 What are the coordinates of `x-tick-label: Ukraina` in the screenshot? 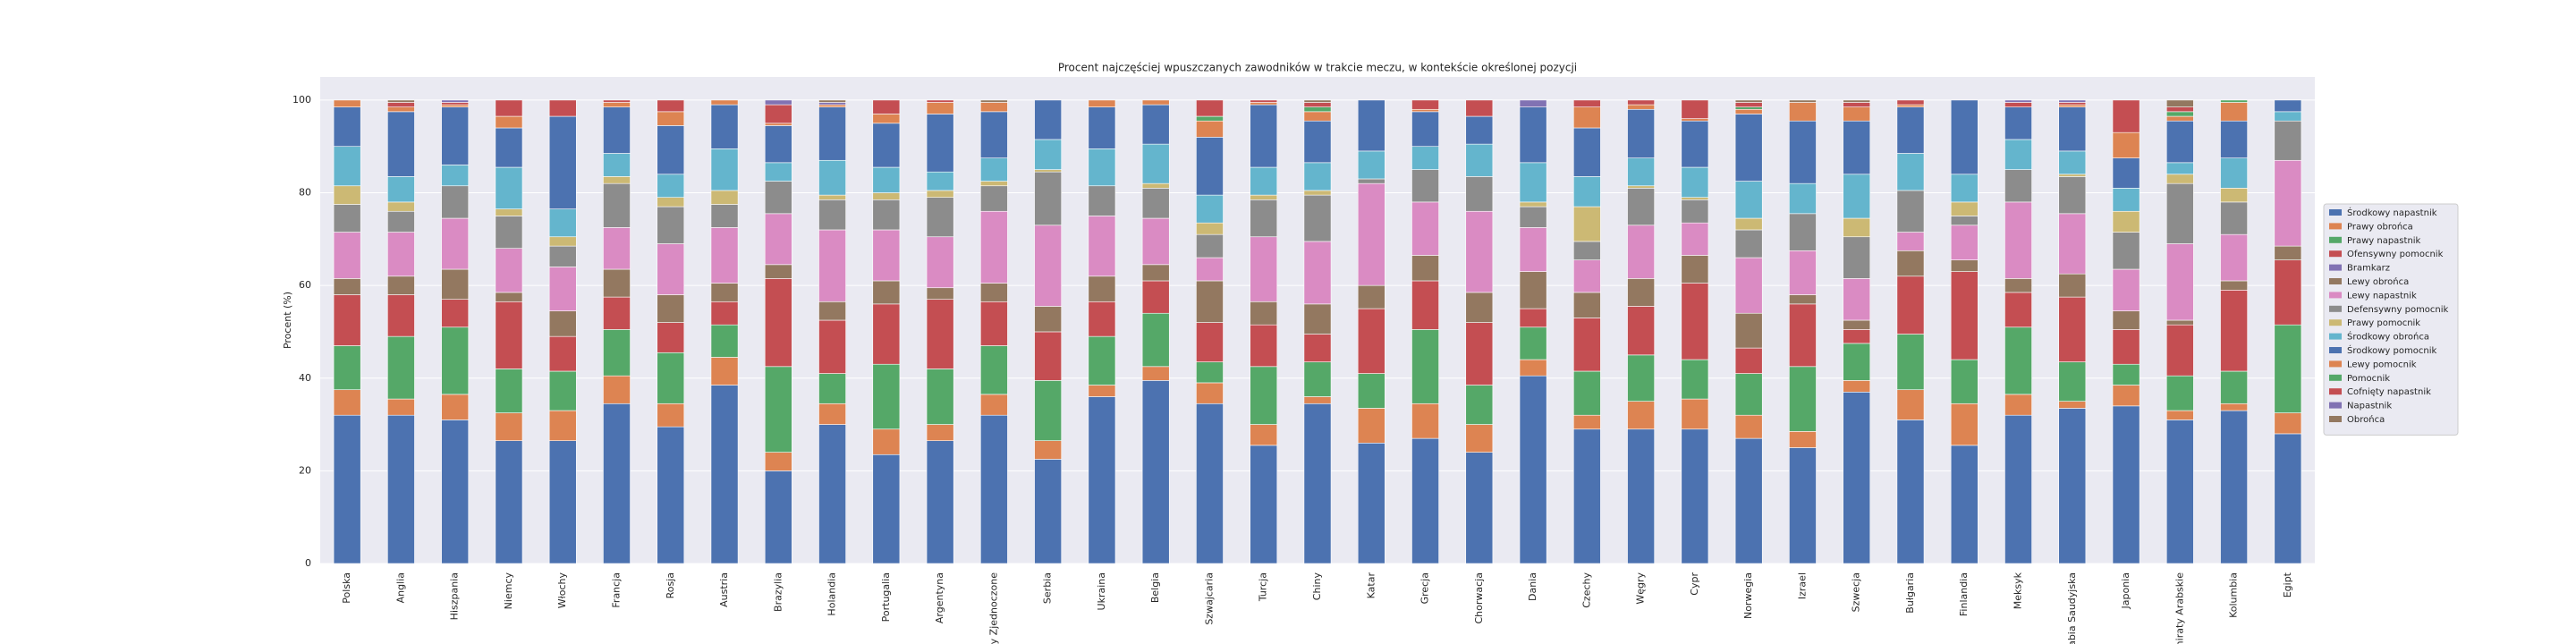 It's located at (1101, 591).